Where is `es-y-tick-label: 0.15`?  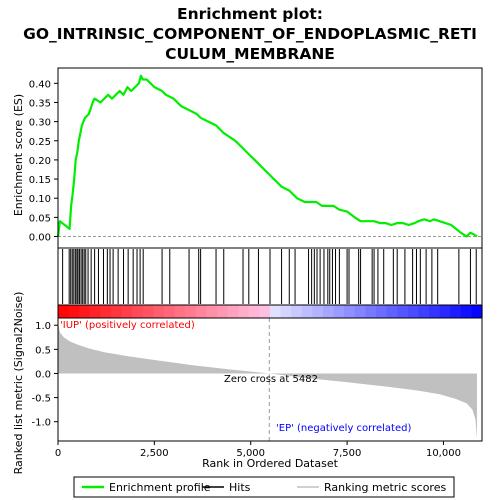 es-y-tick-label: 0.15 is located at coordinates (40, 180).